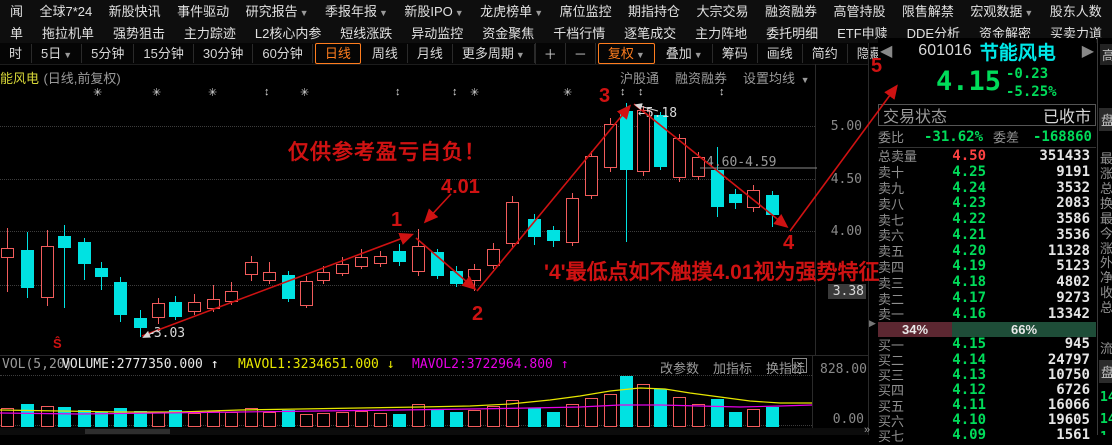 This screenshot has height=445, width=1112. I want to click on add-indicator-link: 加指标, so click(733, 368).